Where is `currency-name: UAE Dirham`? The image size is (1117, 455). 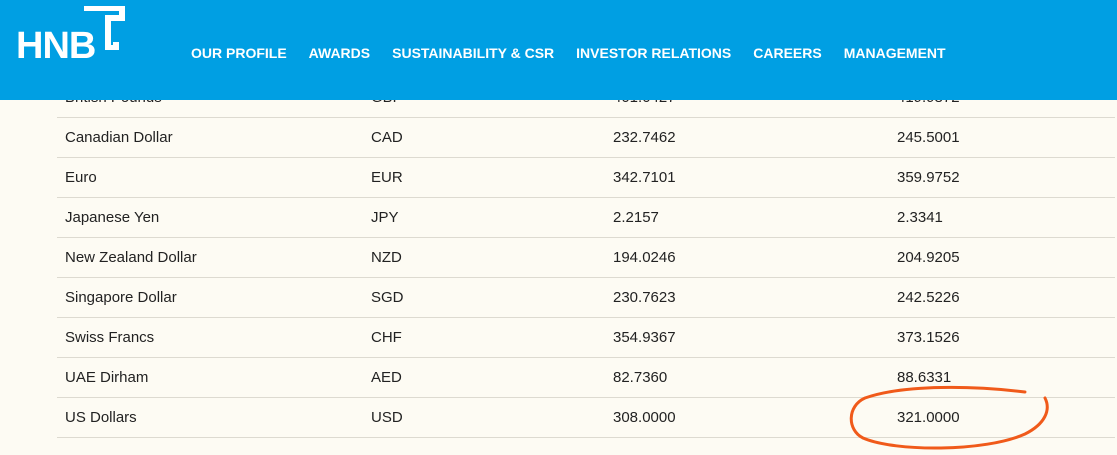
currency-name: UAE Dirham is located at coordinates (107, 377).